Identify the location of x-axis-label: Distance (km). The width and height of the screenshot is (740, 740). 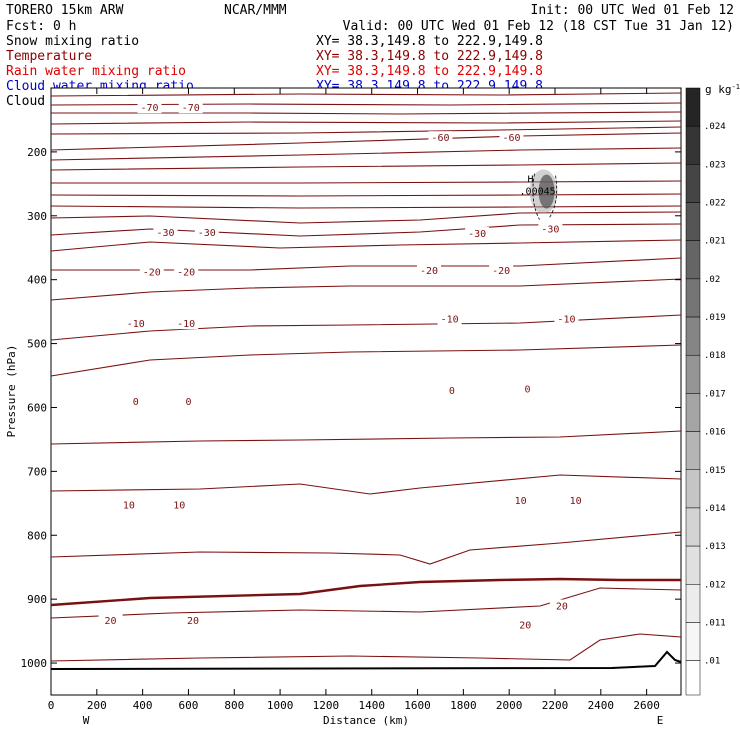
(366, 720).